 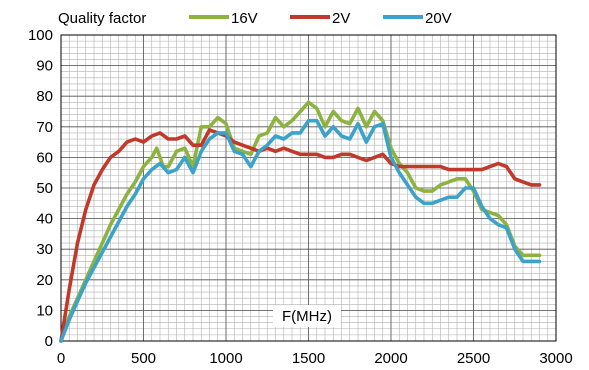 I want to click on y-tick-label: 0, so click(x=49, y=341).